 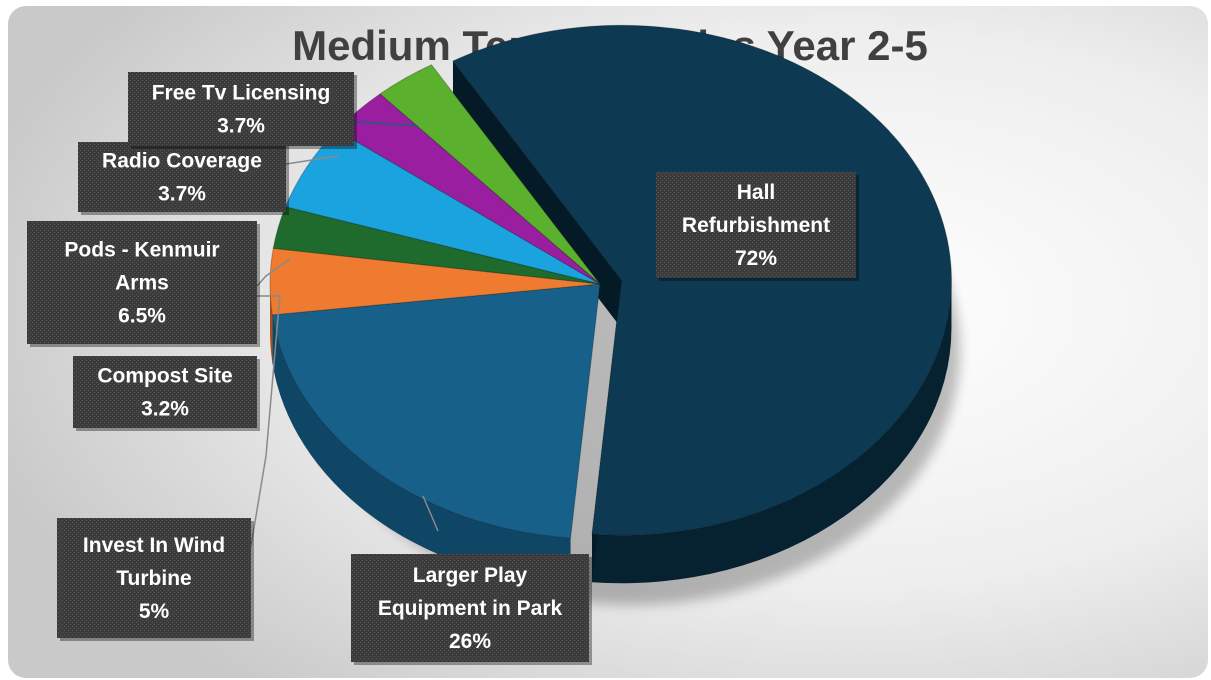 I want to click on pie-slice-larger-play-equipment-in-park, so click(x=436, y=411).